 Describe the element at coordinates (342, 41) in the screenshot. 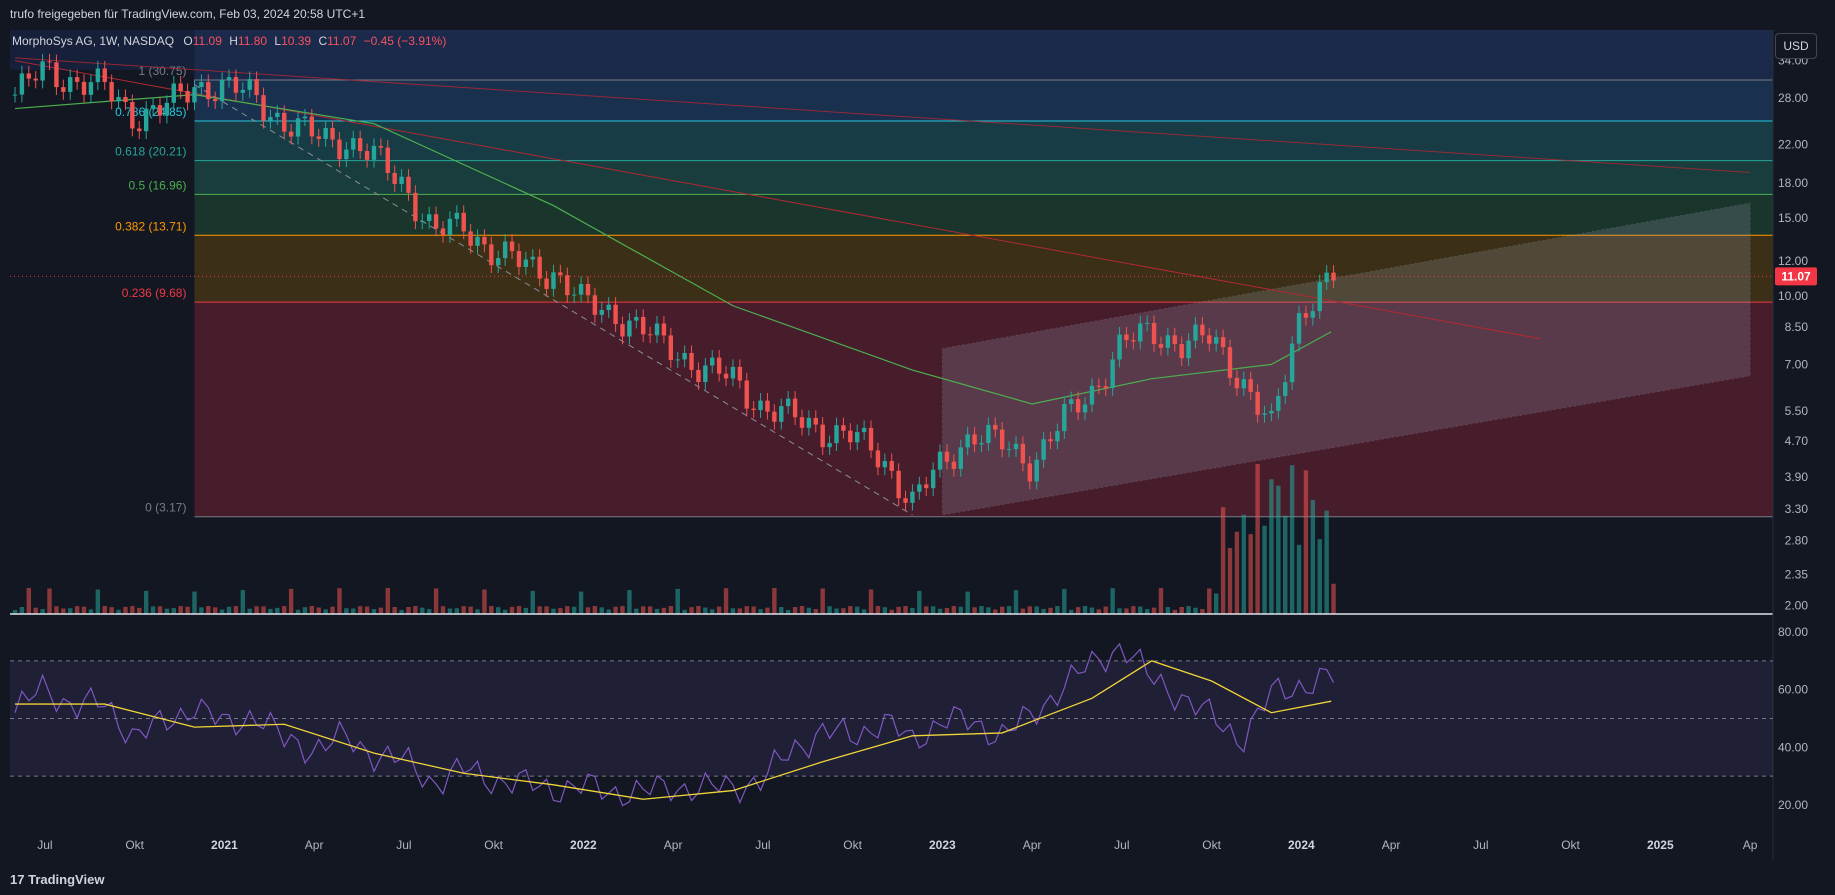

I see `close-value: 11.07` at that location.